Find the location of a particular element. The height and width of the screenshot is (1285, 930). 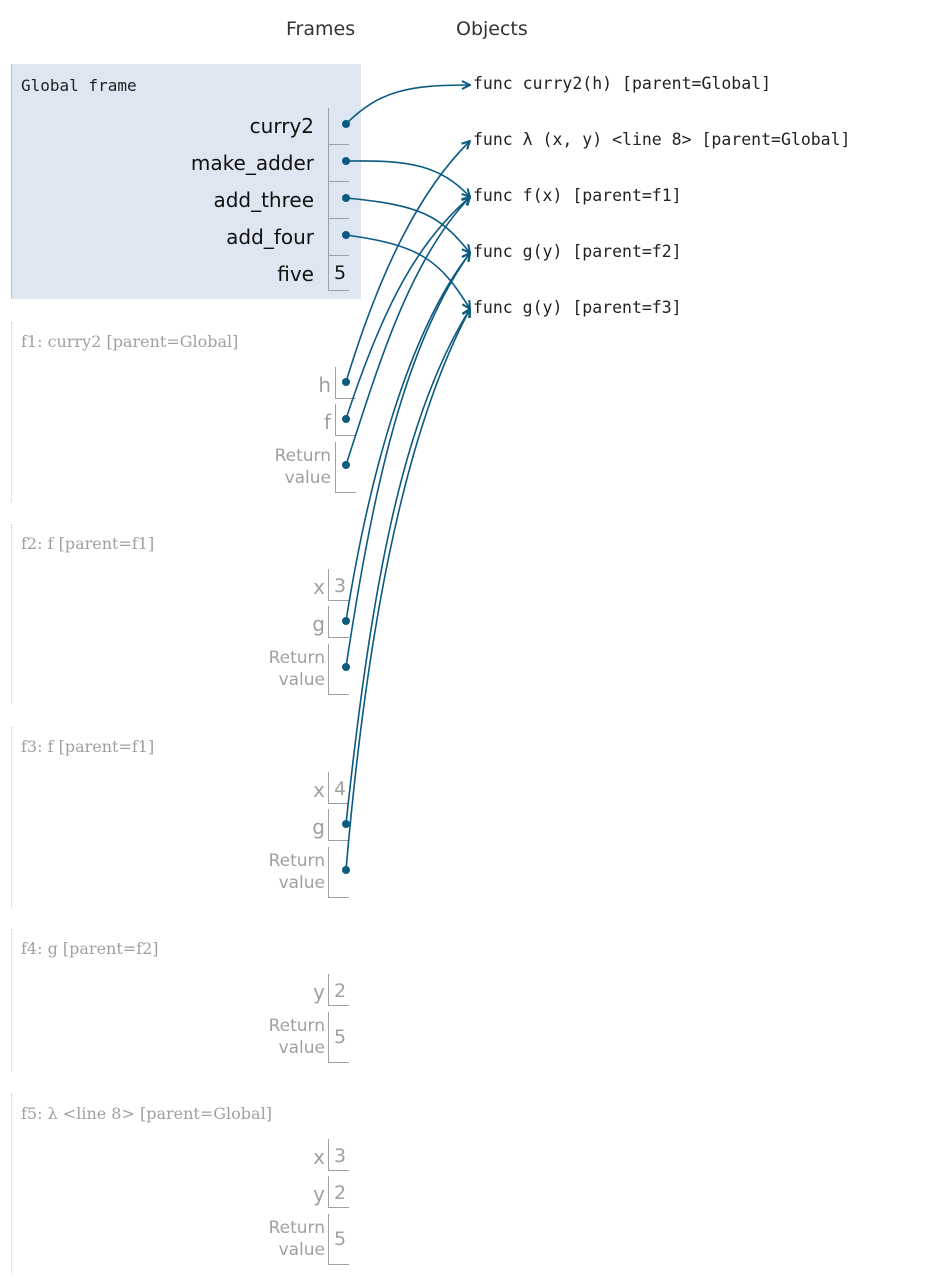

frame-title: f3: f [parent=f1] is located at coordinates (88, 746).